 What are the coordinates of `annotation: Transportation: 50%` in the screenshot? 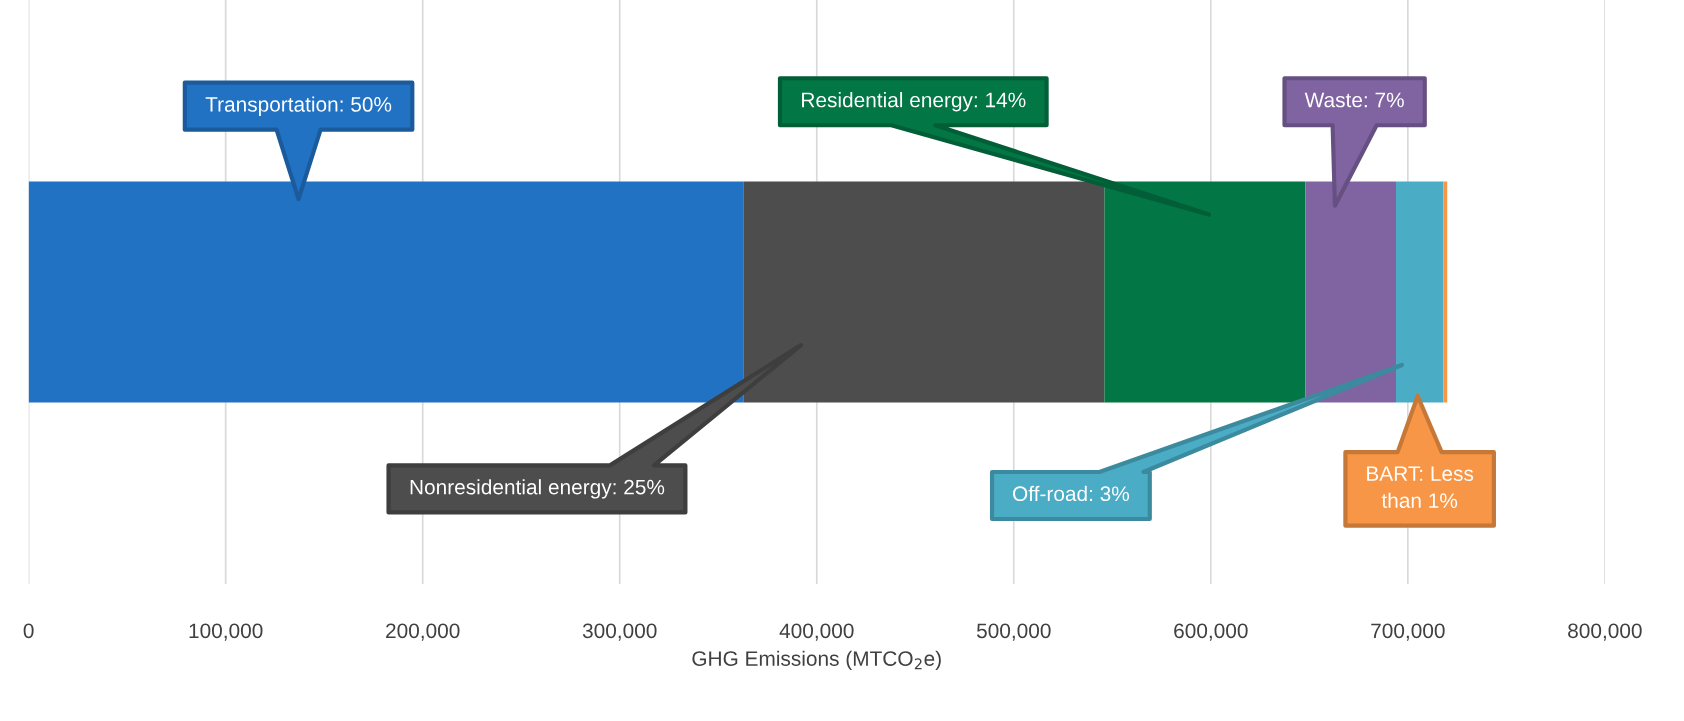 It's located at (298, 106).